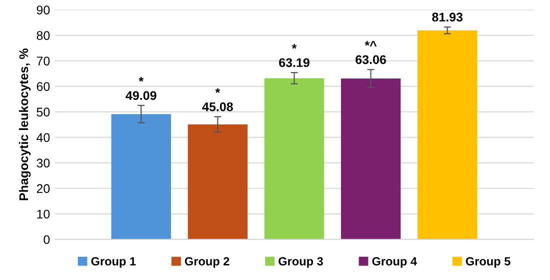 The height and width of the screenshot is (280, 550). I want to click on y-axis-title: Phagocytic leukocytes, %, so click(24, 124).